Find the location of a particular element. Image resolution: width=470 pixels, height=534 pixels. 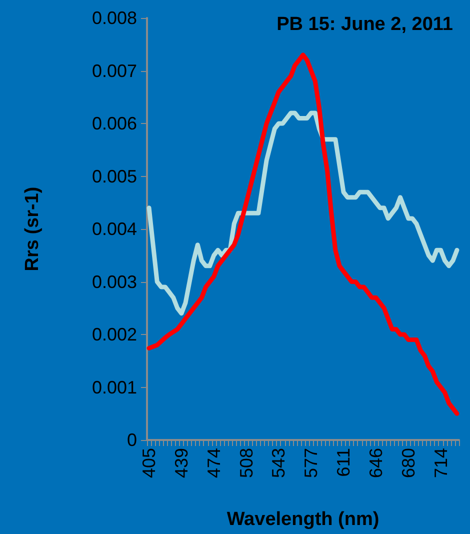

x-tick-label: 646 is located at coordinates (376, 463).